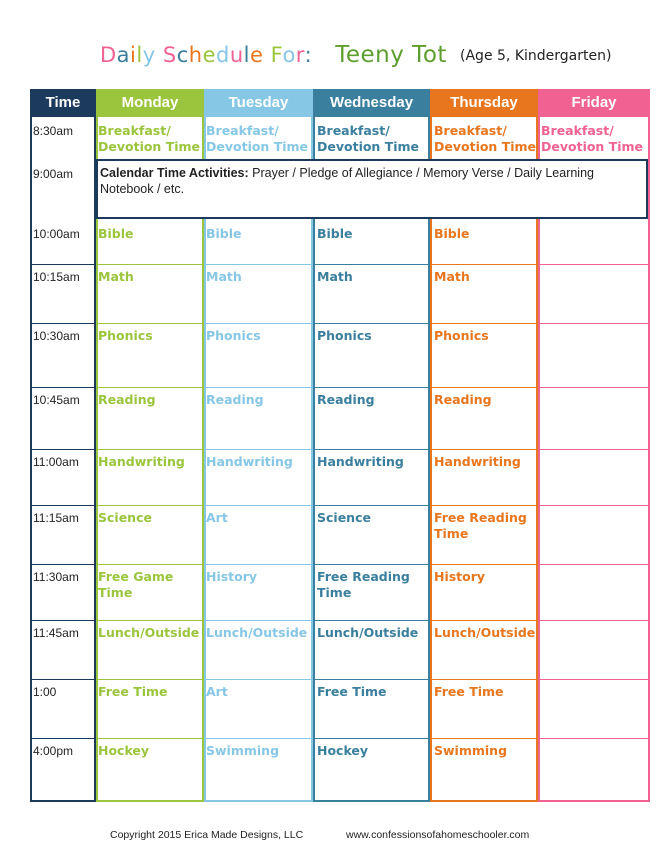  What do you see at coordinates (343, 750) in the screenshot?
I see `cell-wednesday: Hockey` at bounding box center [343, 750].